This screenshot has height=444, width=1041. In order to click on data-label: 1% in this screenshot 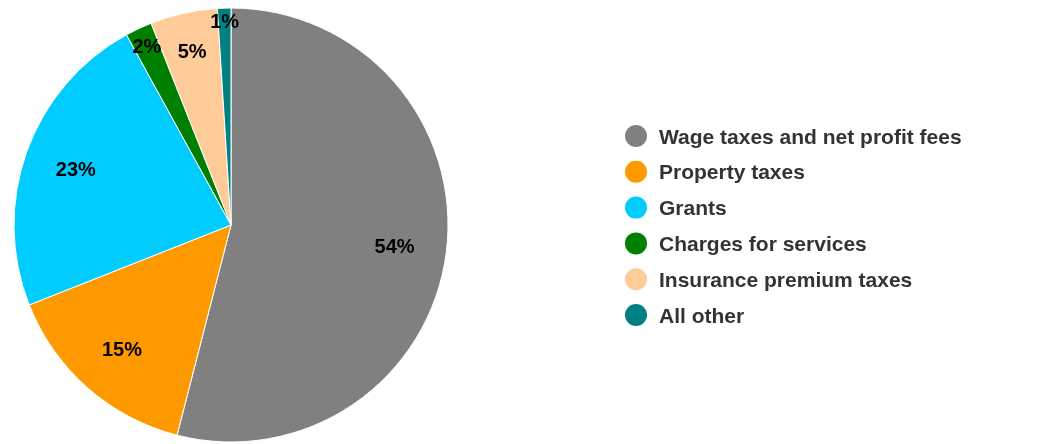, I will do `click(225, 21)`.